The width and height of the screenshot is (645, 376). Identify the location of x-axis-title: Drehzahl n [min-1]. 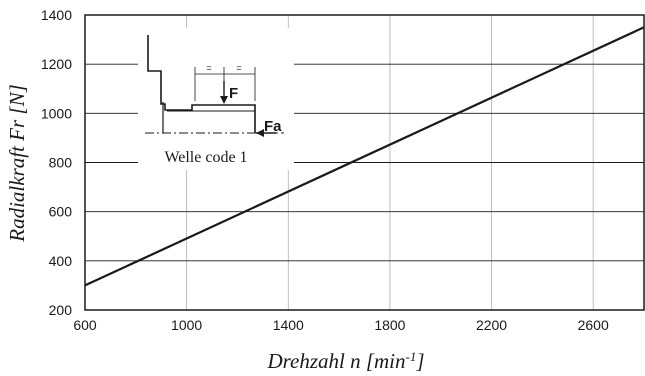
(345, 361).